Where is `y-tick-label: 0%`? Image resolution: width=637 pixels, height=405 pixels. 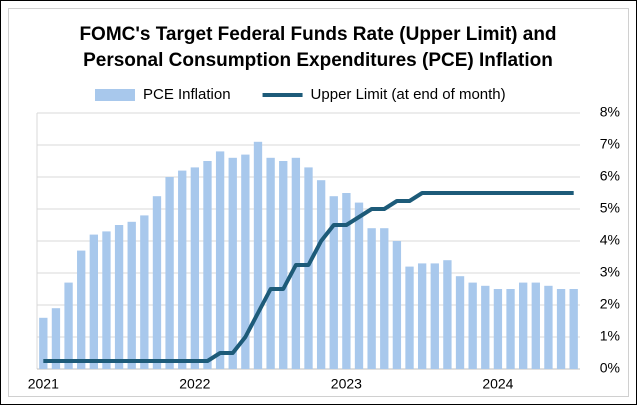 y-tick-label: 0% is located at coordinates (610, 368).